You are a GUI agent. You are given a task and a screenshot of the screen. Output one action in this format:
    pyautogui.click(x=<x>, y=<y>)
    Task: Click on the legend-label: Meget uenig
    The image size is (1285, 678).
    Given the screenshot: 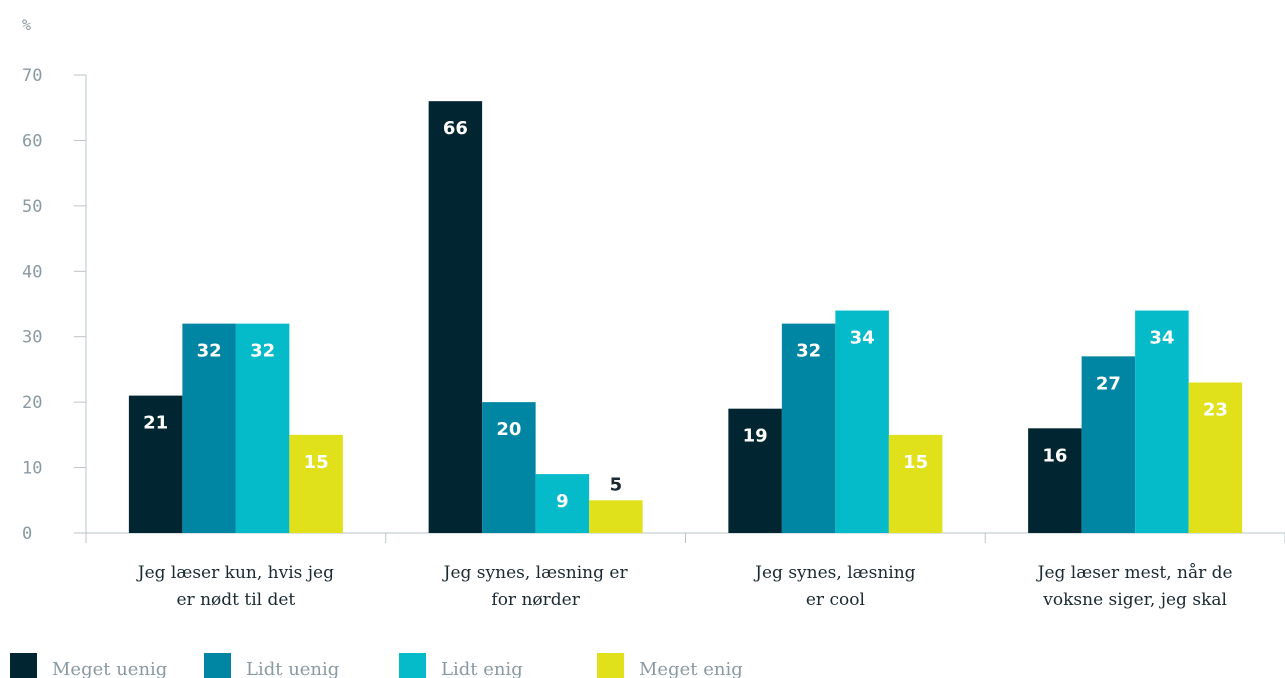 What is the action you would take?
    pyautogui.click(x=109, y=668)
    